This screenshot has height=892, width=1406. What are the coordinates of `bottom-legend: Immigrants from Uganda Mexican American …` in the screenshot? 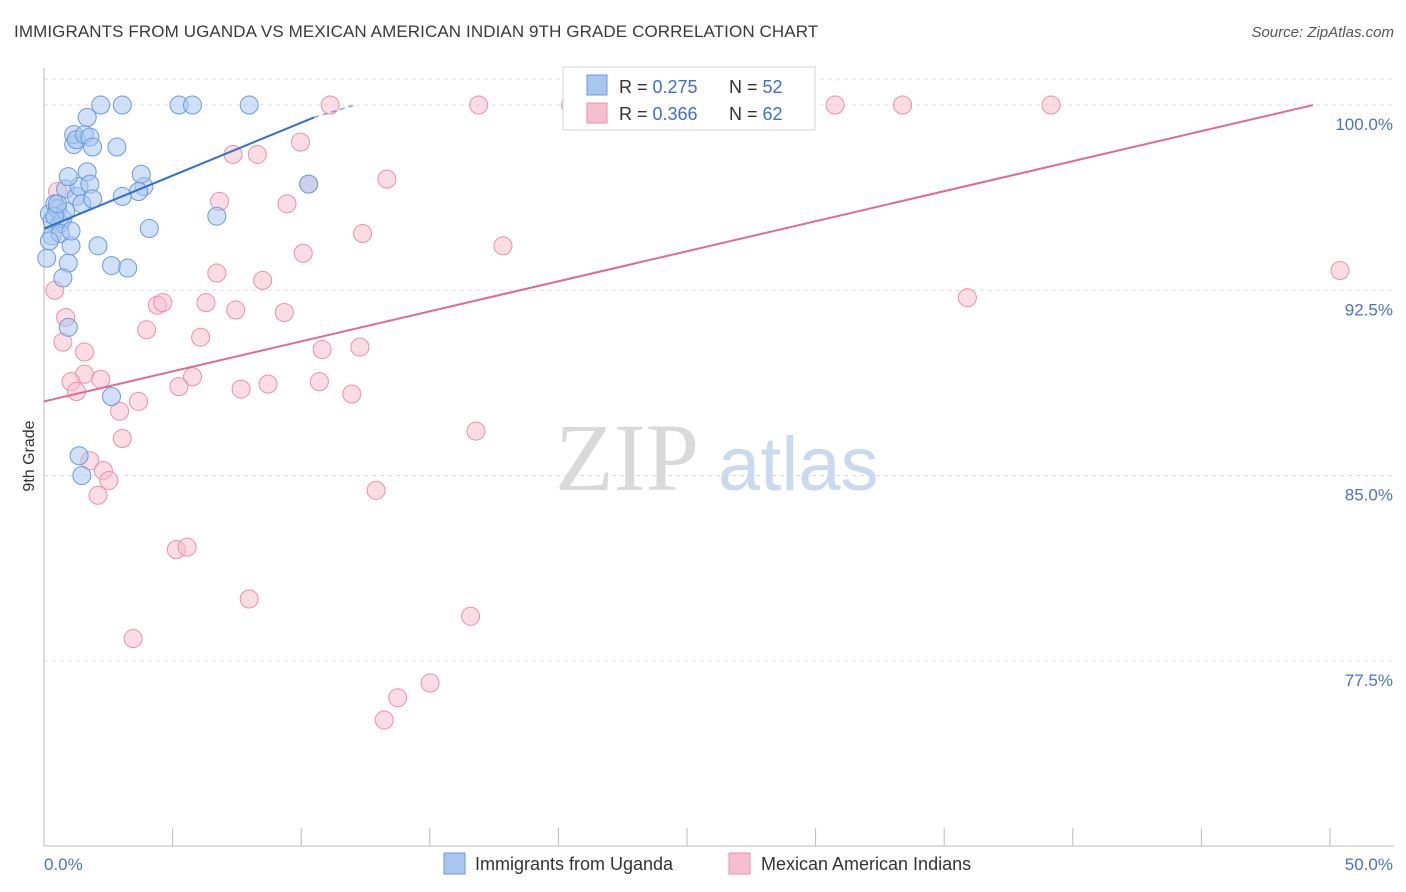 It's located at (707, 863).